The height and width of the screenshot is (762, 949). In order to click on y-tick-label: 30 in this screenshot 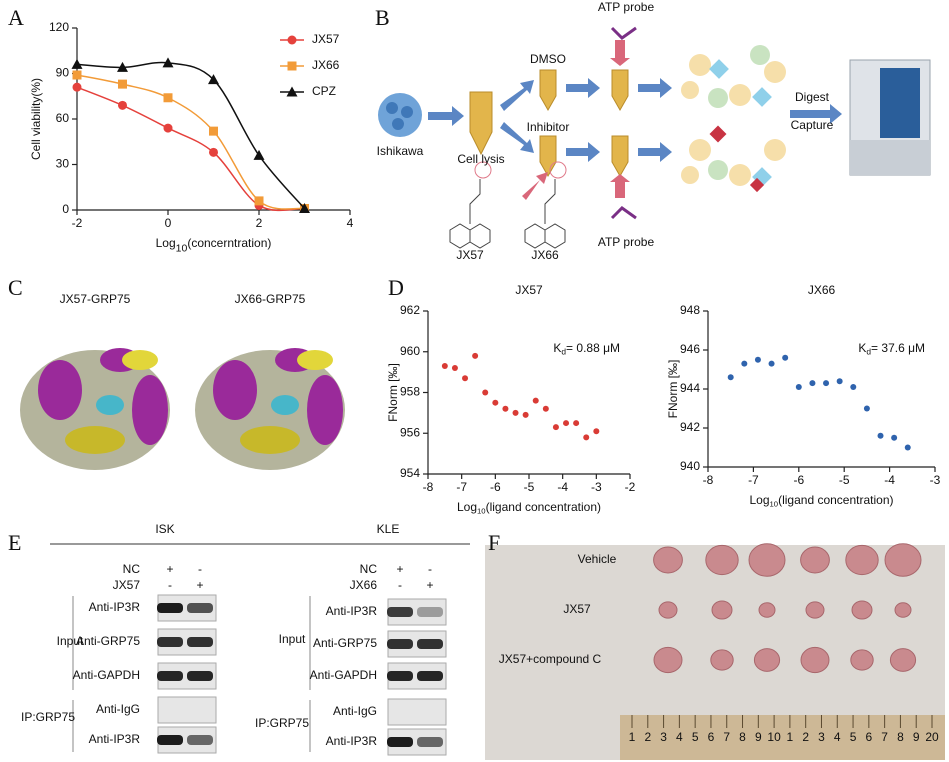, I will do `click(63, 164)`.